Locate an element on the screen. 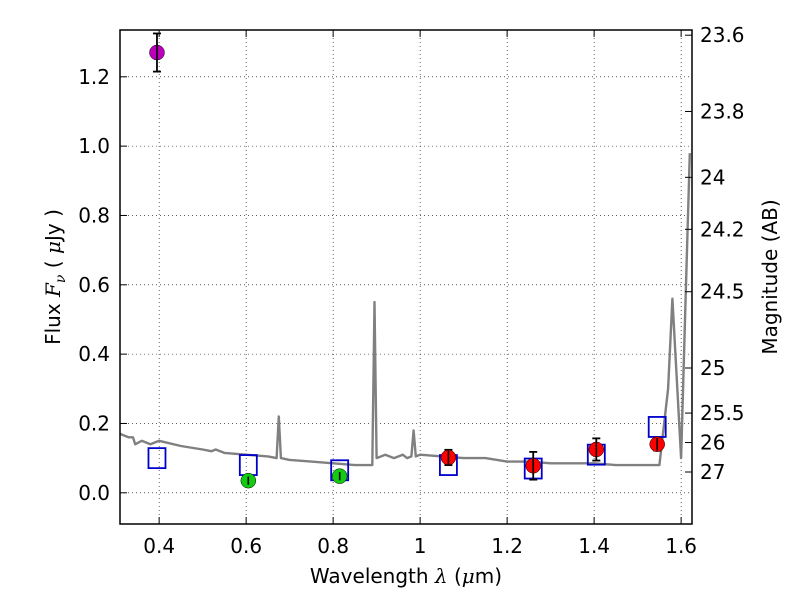 This screenshot has width=800, height=600. y-tick-label: 0.8 is located at coordinates (94, 215).